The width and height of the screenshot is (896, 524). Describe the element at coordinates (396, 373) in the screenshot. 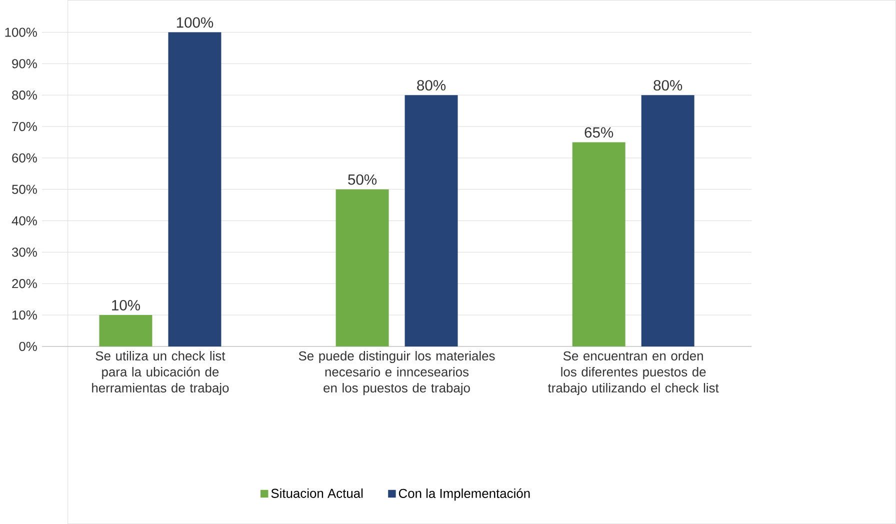

I see `x-tick-label: Se puede distinguir los materiales necesario e inncesearios en los puestos de trabajo` at that location.